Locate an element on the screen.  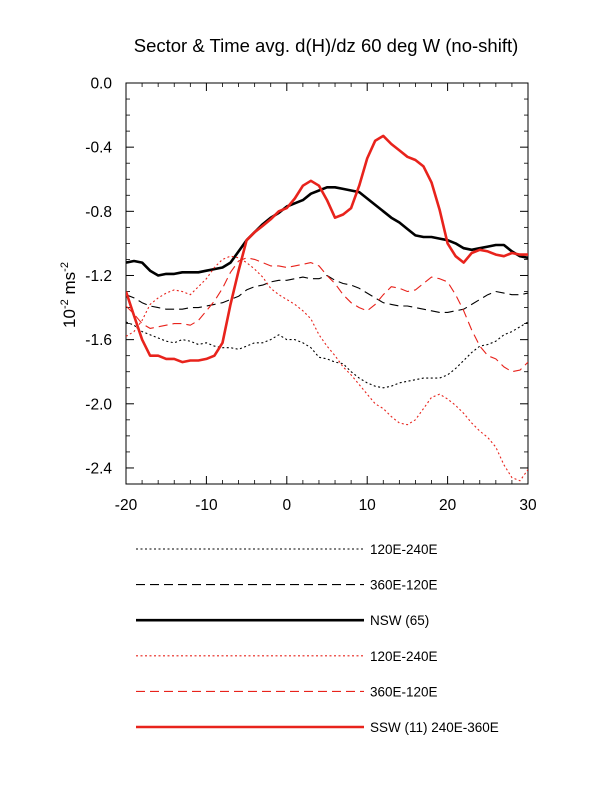
y-tick-label: -2.0 is located at coordinates (98, 404).